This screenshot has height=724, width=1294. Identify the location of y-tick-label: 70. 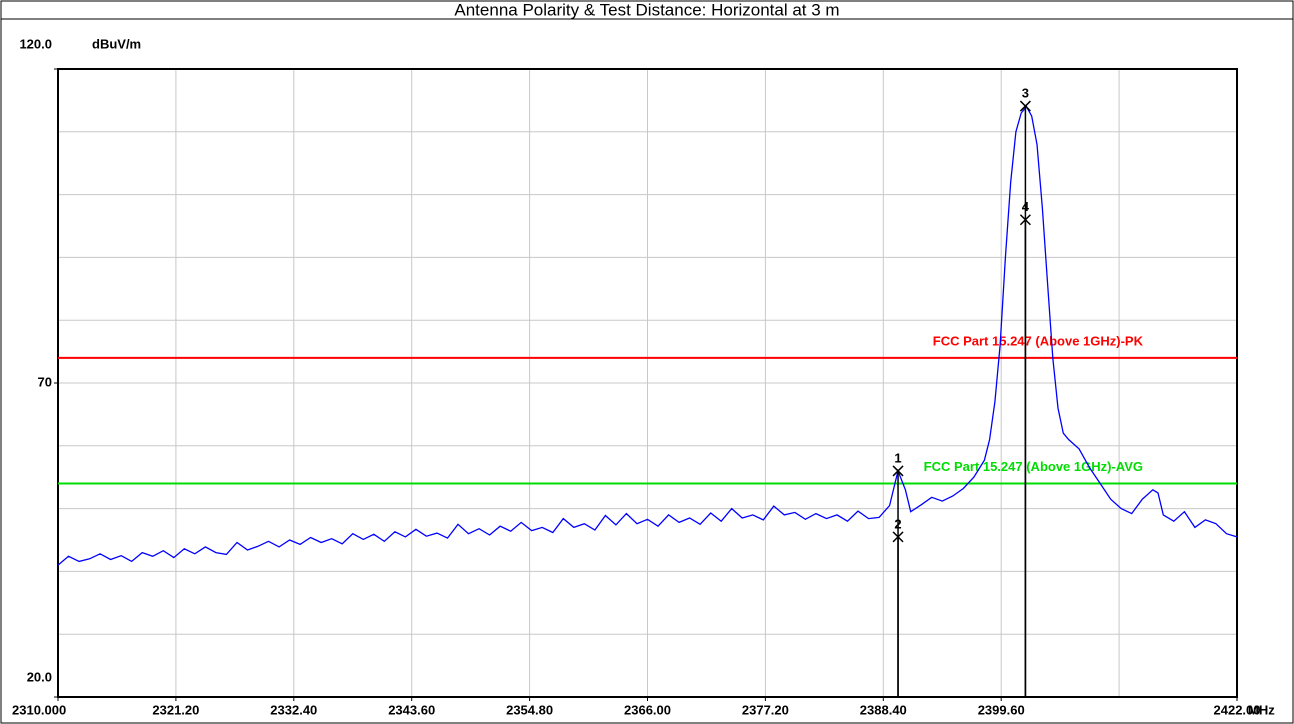
(45, 381).